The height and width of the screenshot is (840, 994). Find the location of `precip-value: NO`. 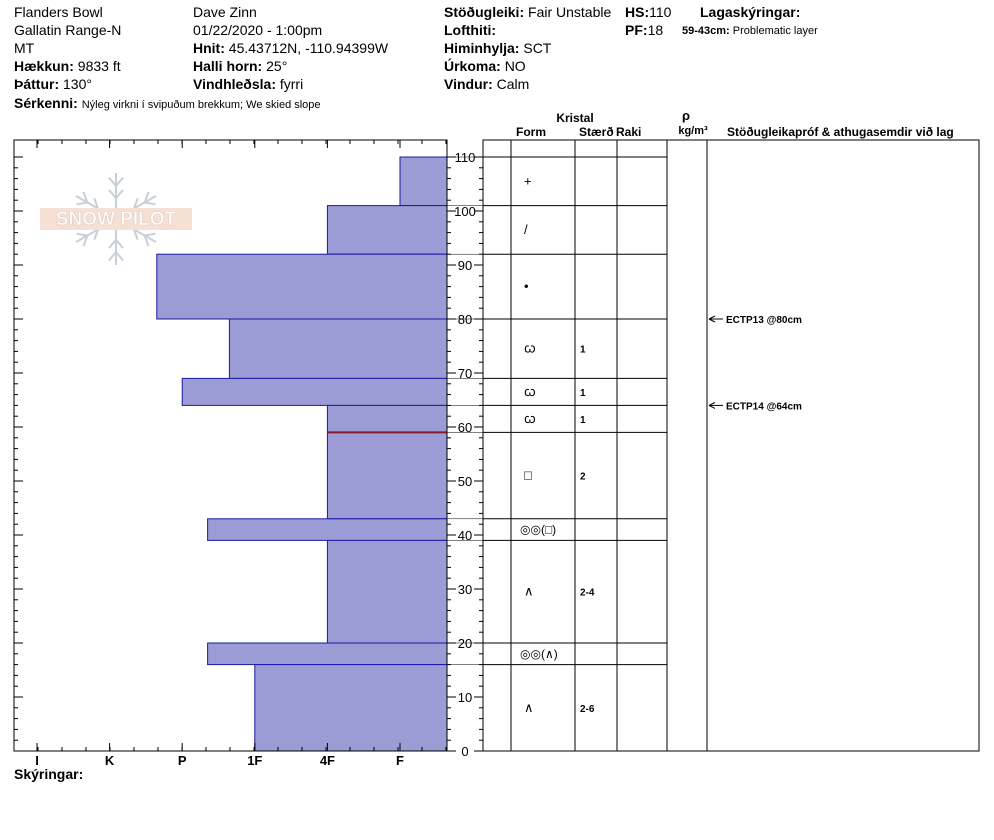

precip-value: NO is located at coordinates (515, 66).